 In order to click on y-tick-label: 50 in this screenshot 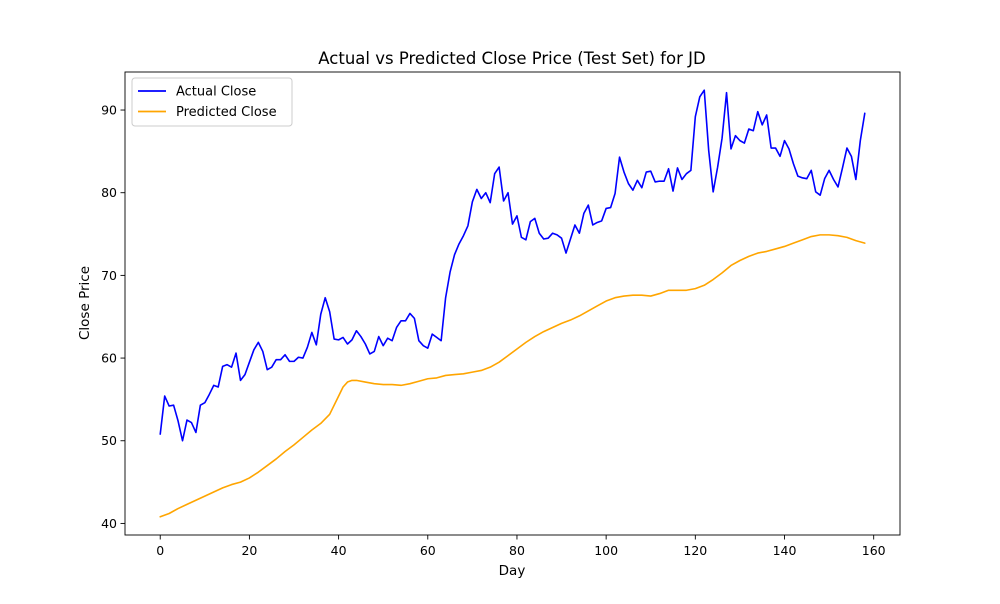, I will do `click(109, 440)`.